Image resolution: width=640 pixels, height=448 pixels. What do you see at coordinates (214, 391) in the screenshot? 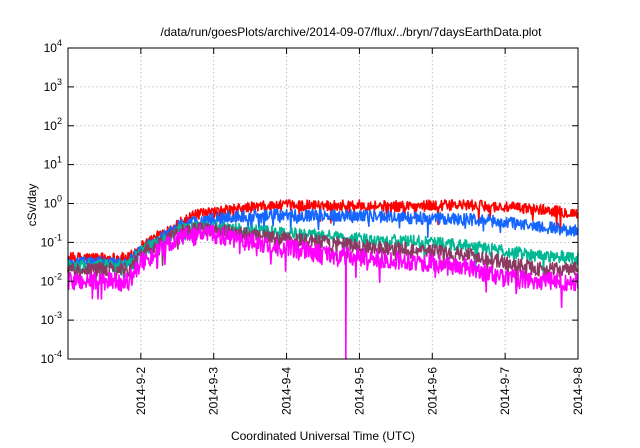
I see `x-tick-label: 2014-9-3` at bounding box center [214, 391].